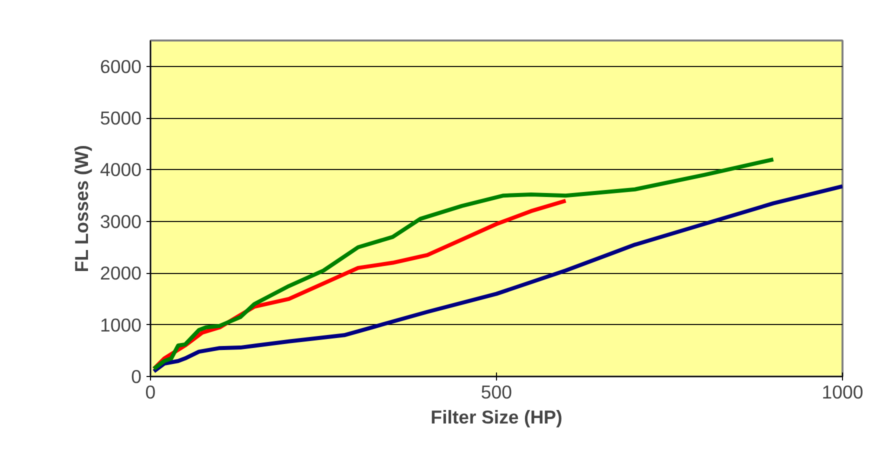  Describe the element at coordinates (496, 417) in the screenshot. I see `x-axis-title: Filter Size (HP)` at that location.